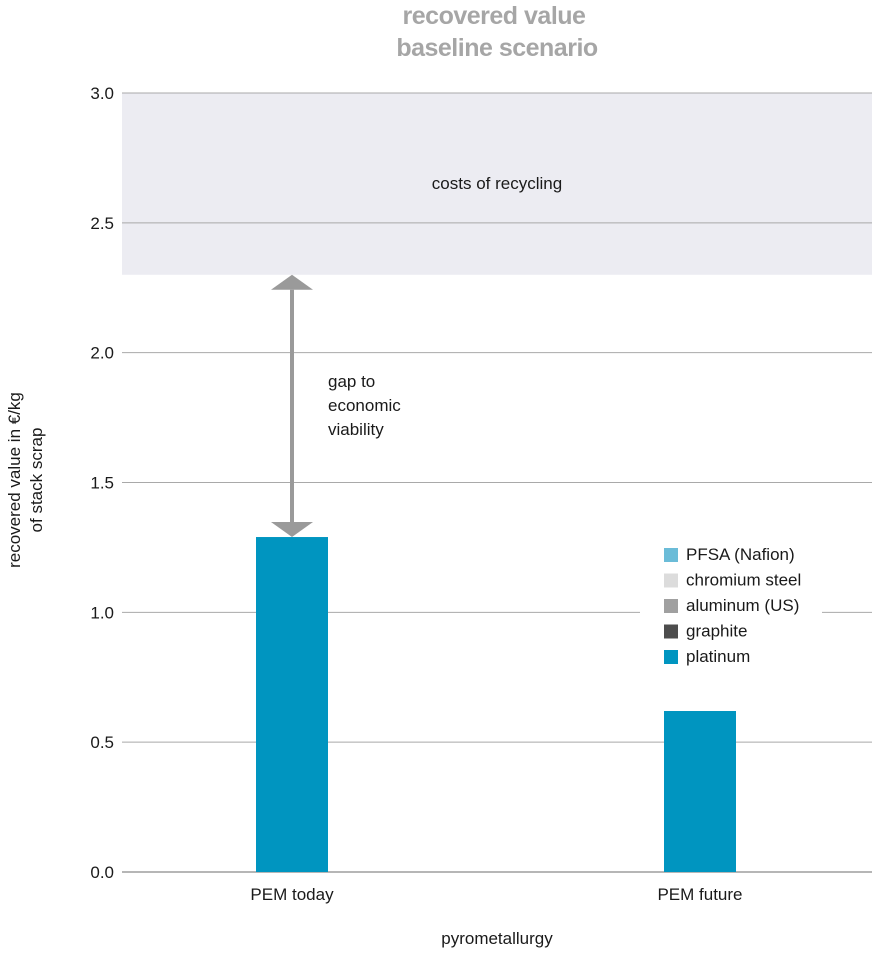 This screenshot has width=872, height=953. What do you see at coordinates (292, 406) in the screenshot?
I see `gap-arrow` at bounding box center [292, 406].